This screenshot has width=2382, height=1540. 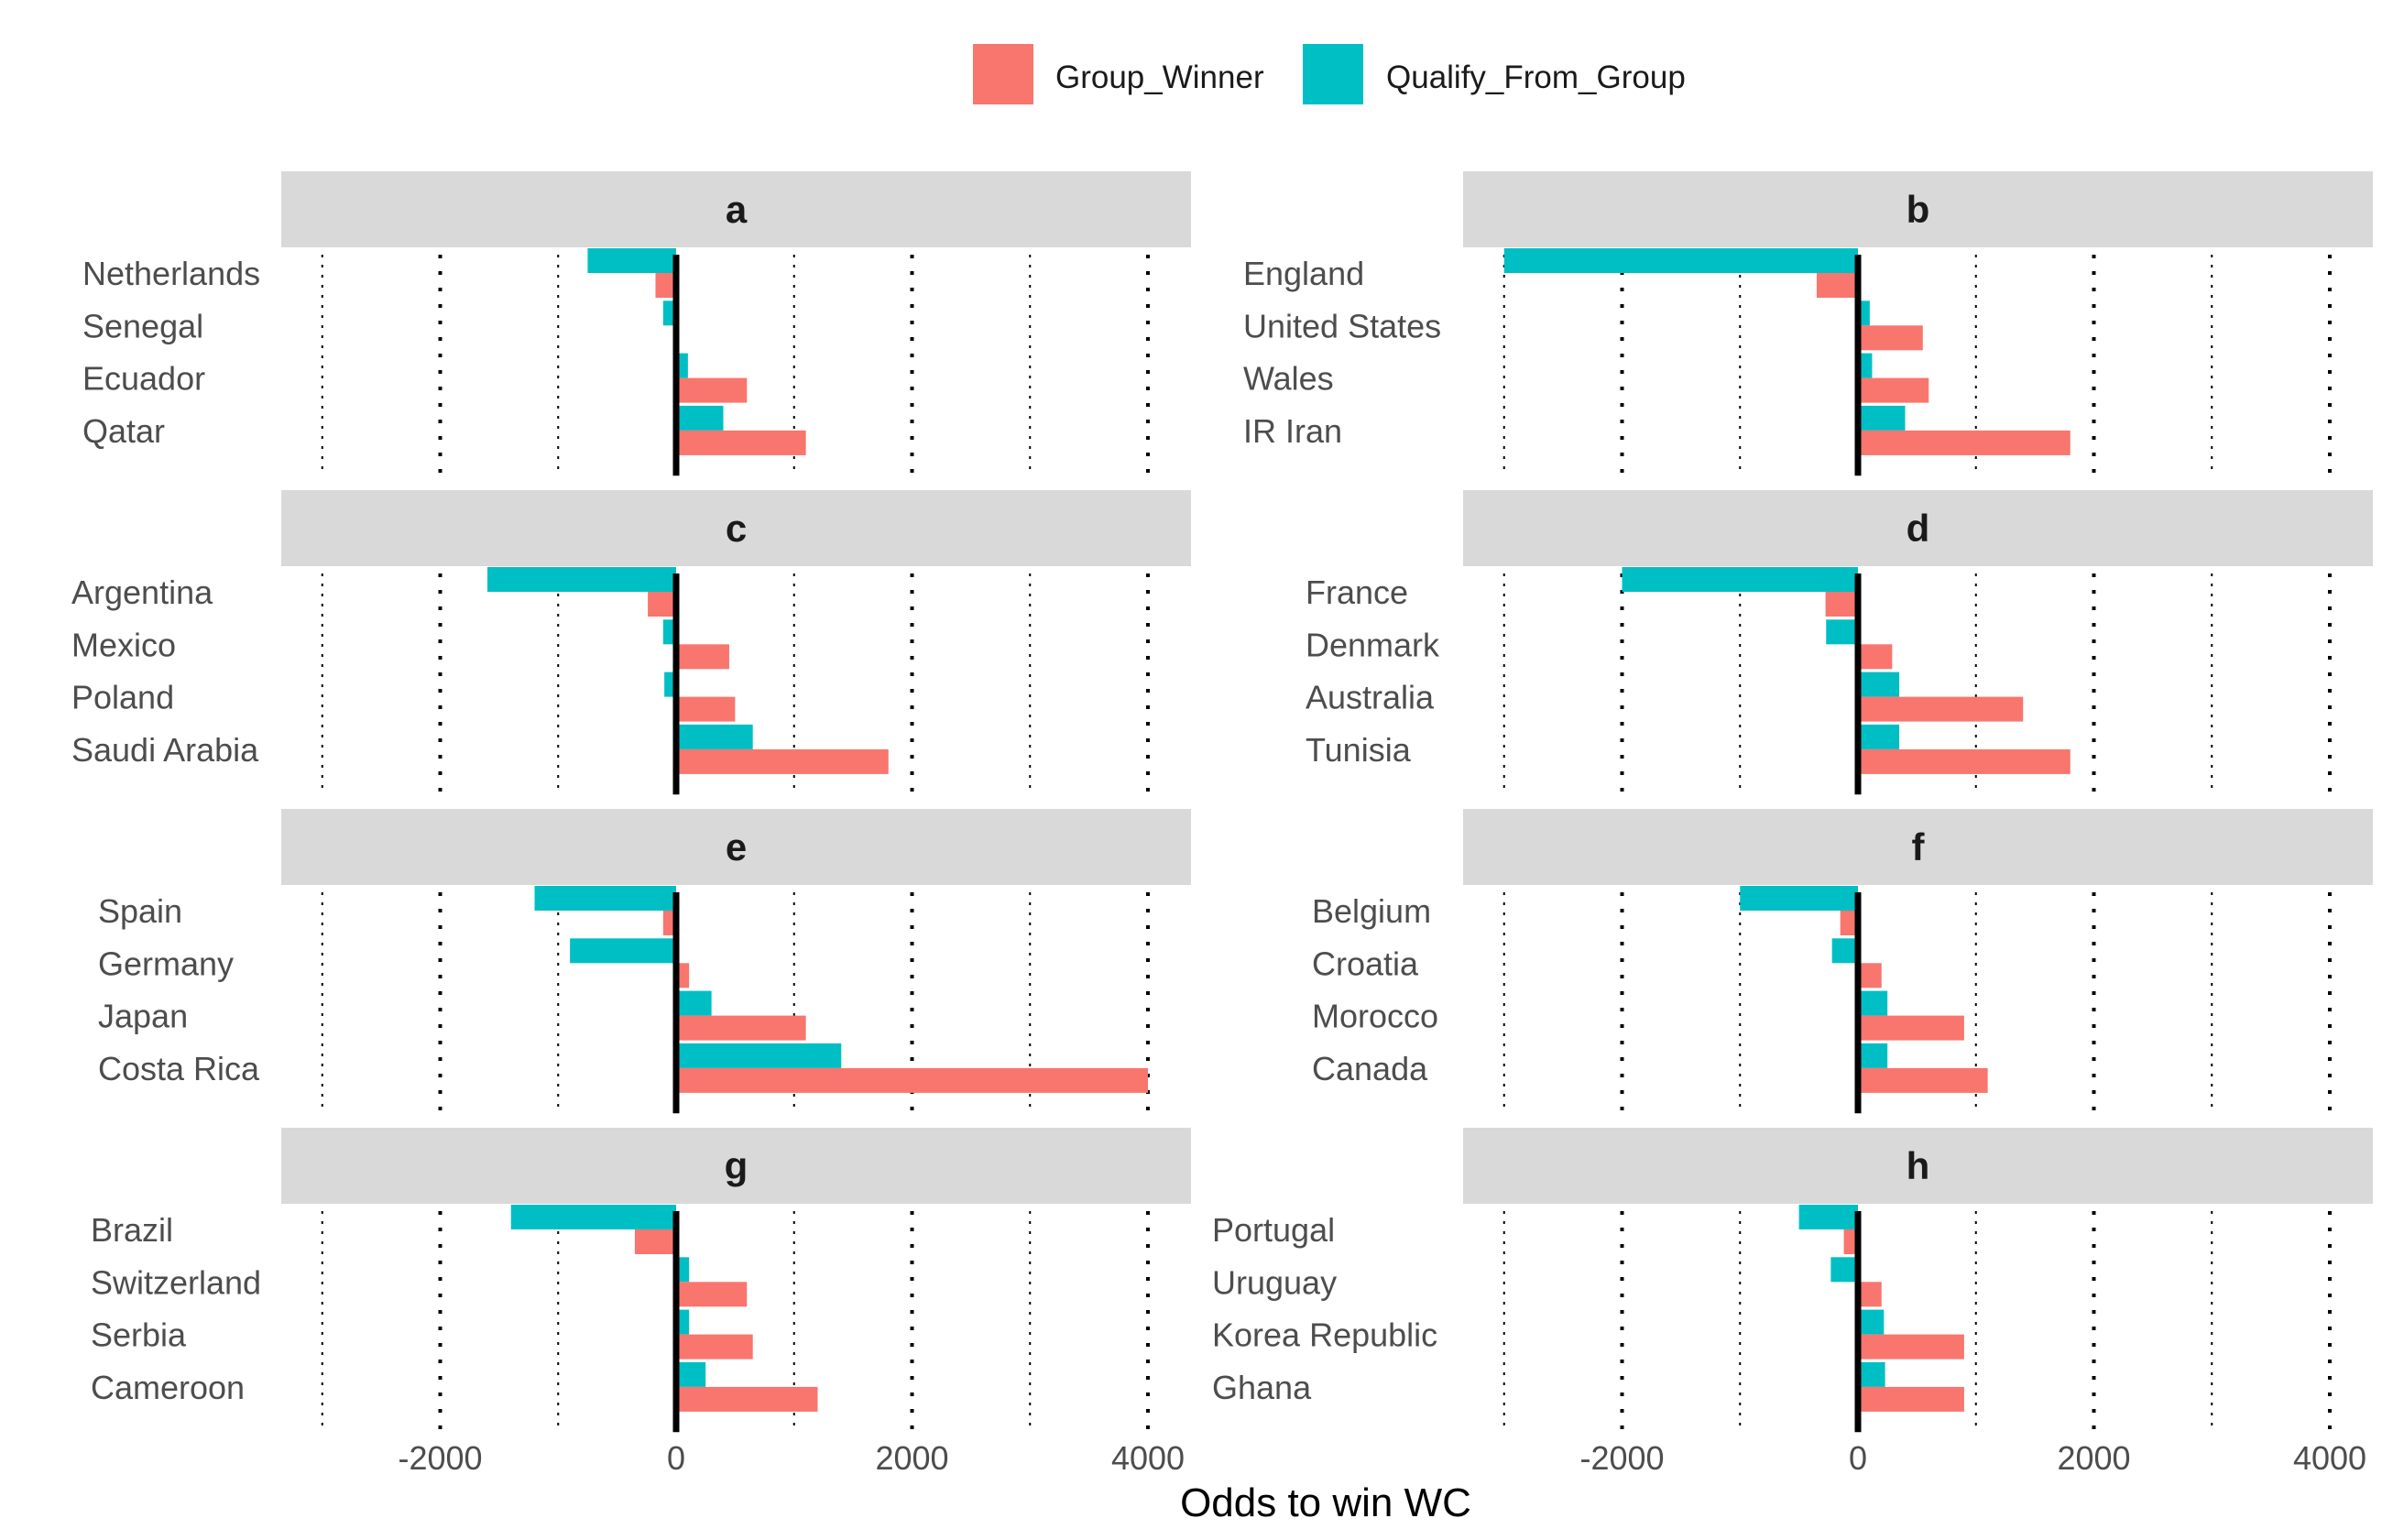 What do you see at coordinates (1370, 698) in the screenshot?
I see `category-label: Australia` at bounding box center [1370, 698].